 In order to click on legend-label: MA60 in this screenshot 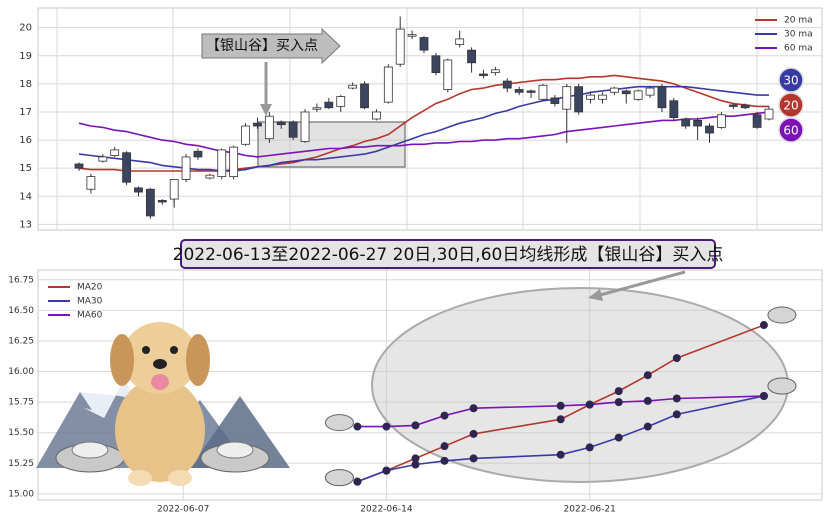, I will do `click(90, 316)`.